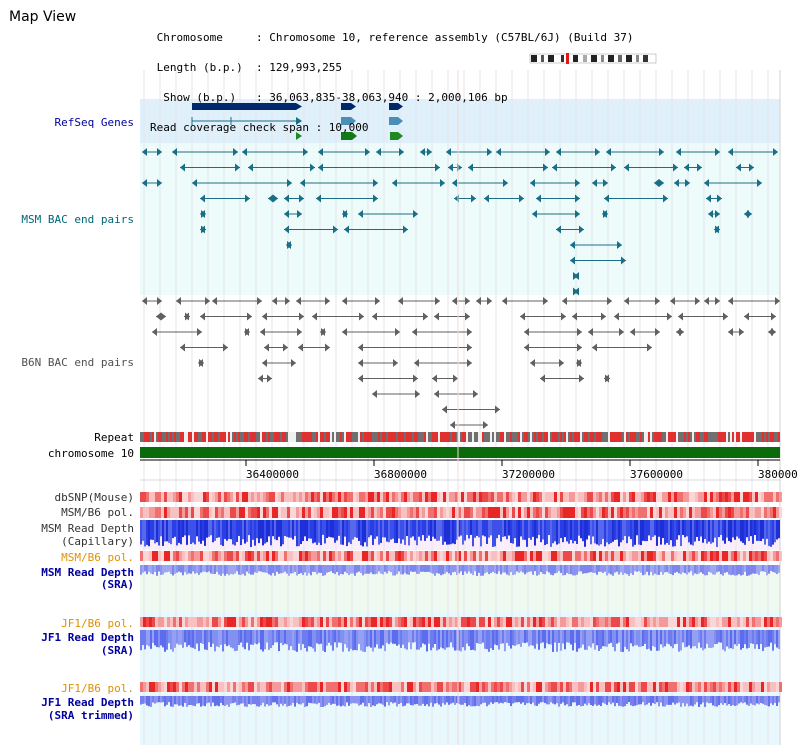  I want to click on track-label-msm-read-depth-sra: MSM Read Depth, so click(87, 572).